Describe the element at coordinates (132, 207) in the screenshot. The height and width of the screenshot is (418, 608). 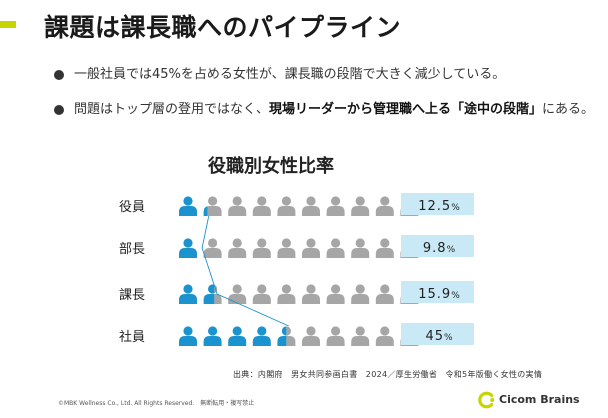
I see `category-label: 役員` at that location.